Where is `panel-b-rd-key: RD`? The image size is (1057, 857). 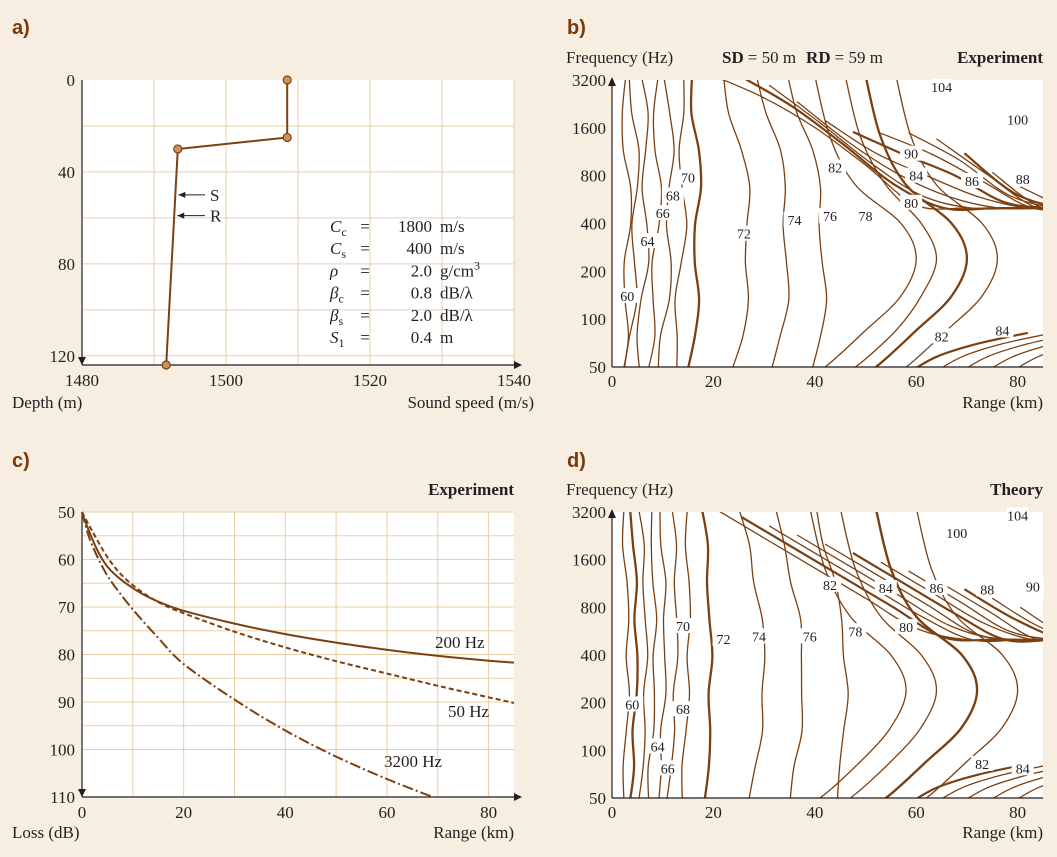
panel-b-rd-key: RD is located at coordinates (818, 57).